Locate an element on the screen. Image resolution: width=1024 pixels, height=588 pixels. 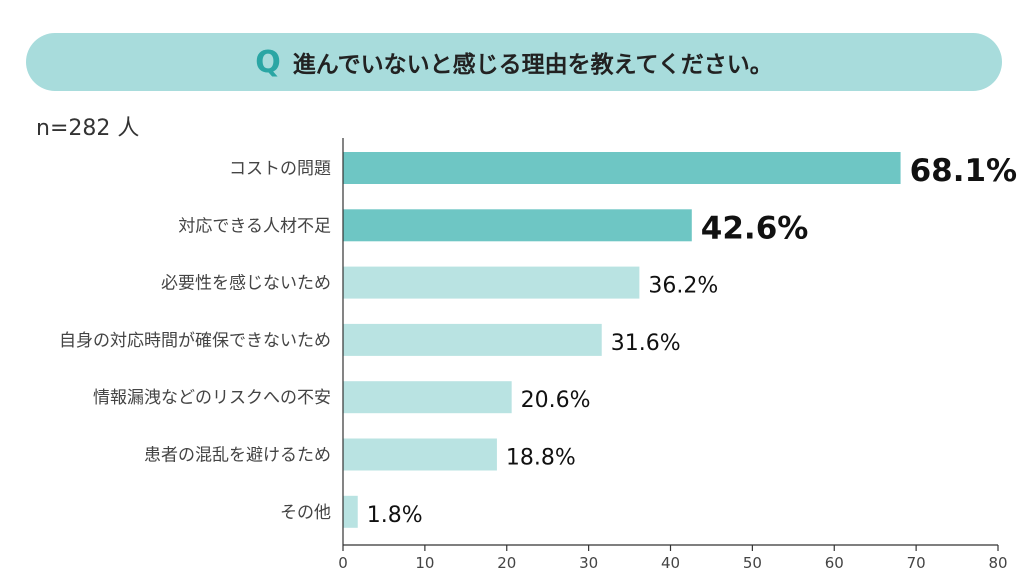
x-tick-label-50: 50 is located at coordinates (752, 563).